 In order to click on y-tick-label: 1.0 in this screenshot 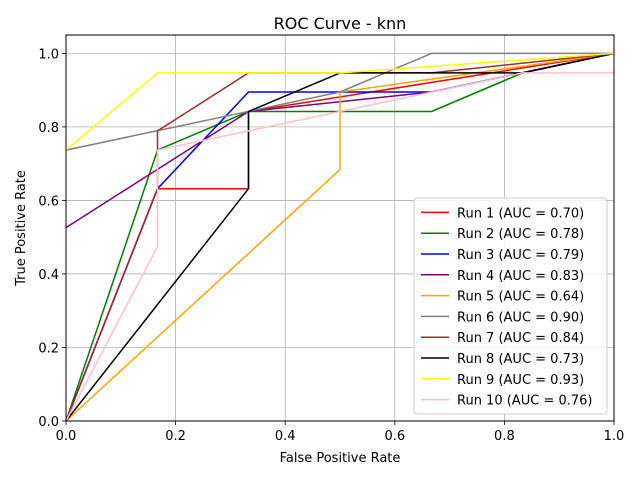, I will do `click(48, 54)`.